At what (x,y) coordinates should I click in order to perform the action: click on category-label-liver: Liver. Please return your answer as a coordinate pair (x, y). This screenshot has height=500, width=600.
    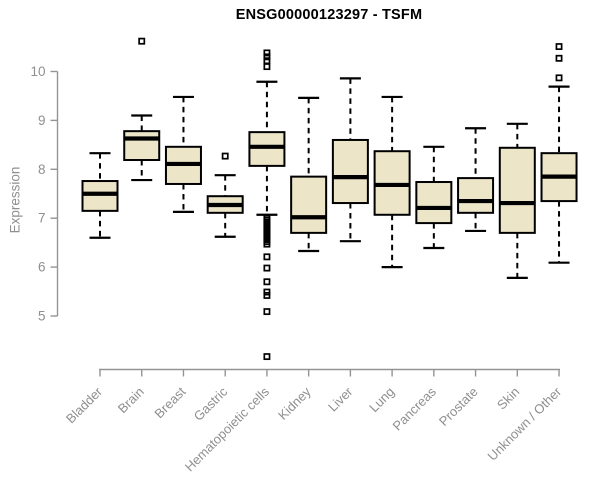
    Looking at the image, I should click on (340, 399).